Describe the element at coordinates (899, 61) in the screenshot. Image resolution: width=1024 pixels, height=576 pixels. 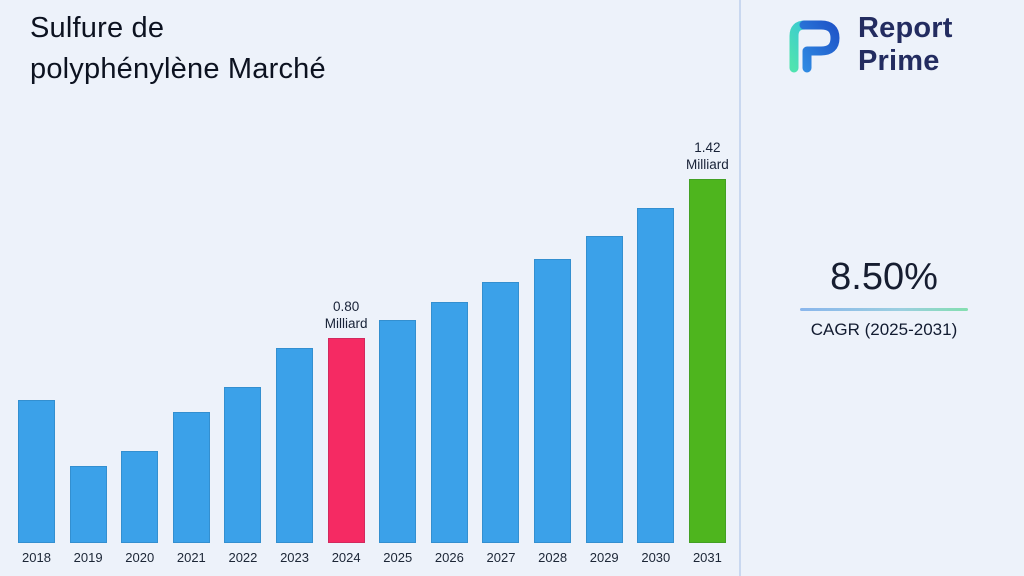
I see `brand-name-line-2: Prime` at that location.